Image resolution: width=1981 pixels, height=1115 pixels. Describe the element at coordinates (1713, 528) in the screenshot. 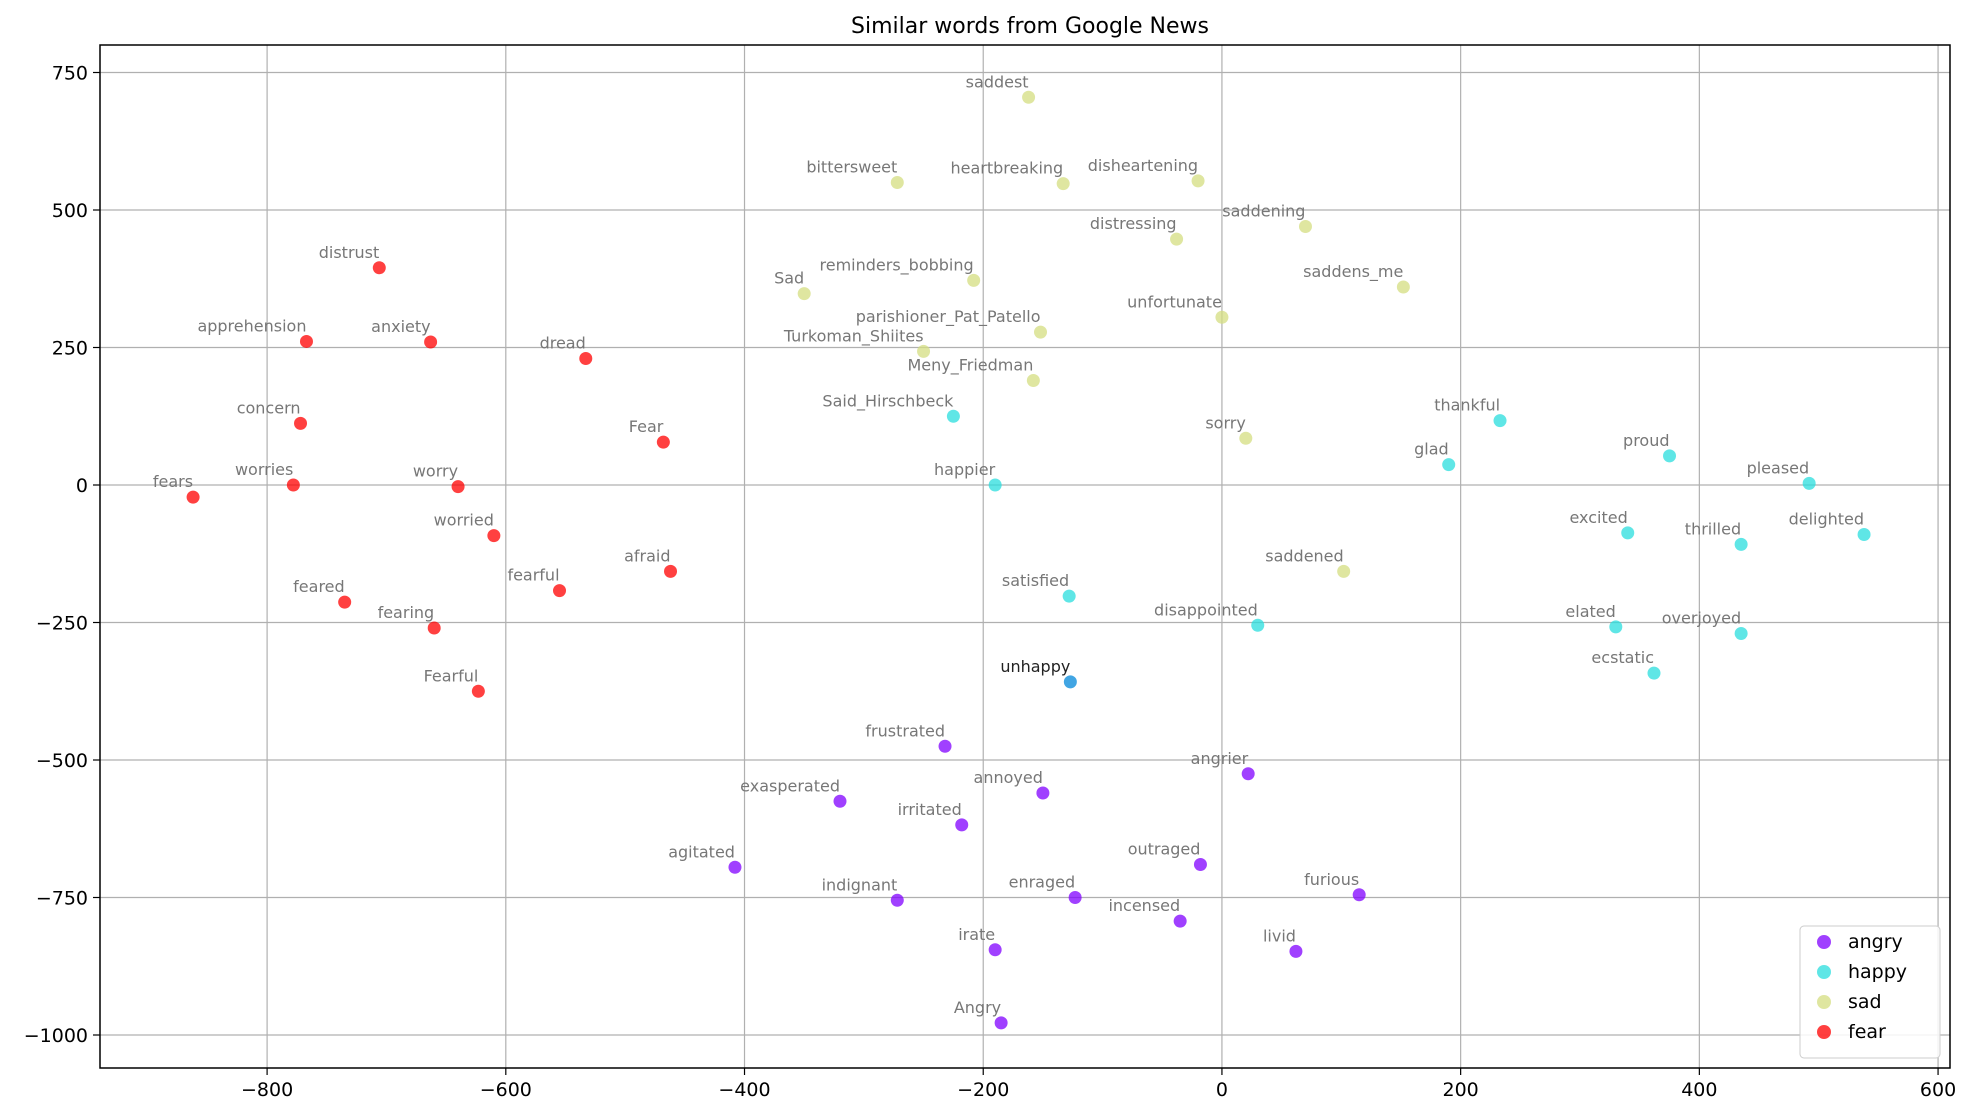

I see `point-label: thrilled` at that location.